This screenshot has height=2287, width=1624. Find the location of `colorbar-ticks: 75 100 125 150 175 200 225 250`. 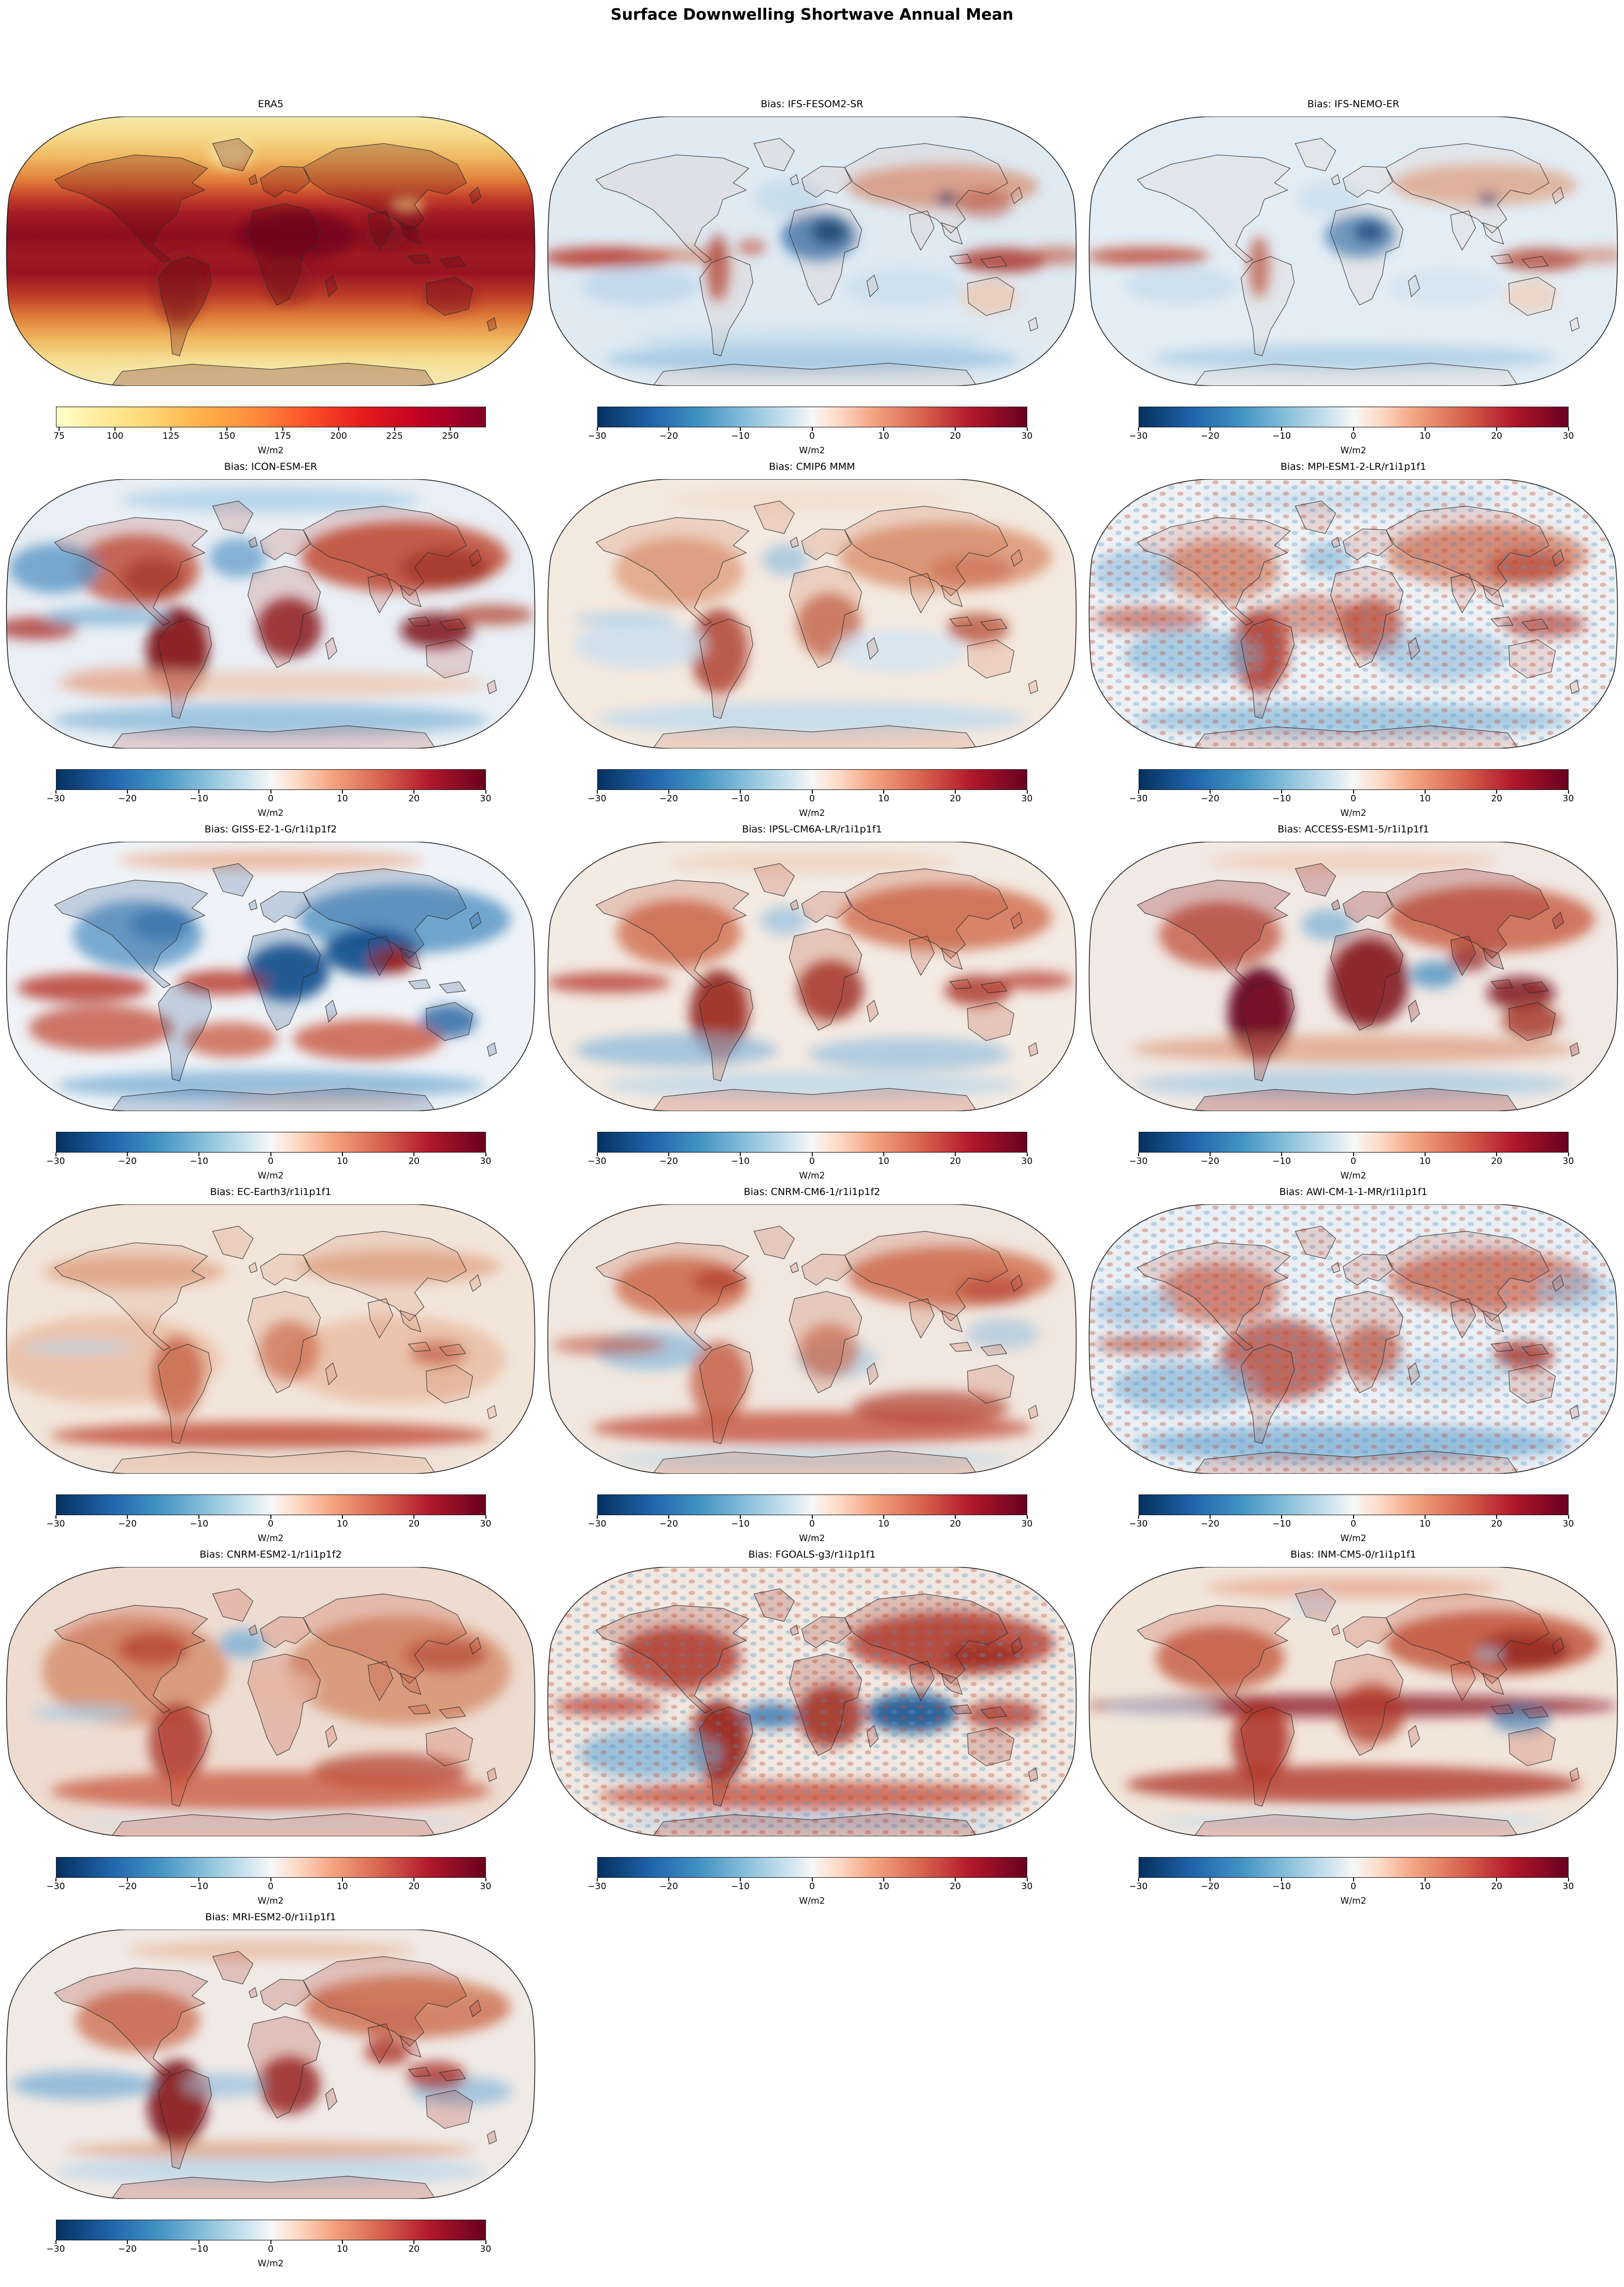

colorbar-ticks: 75 100 125 150 175 200 225 250 is located at coordinates (270, 434).